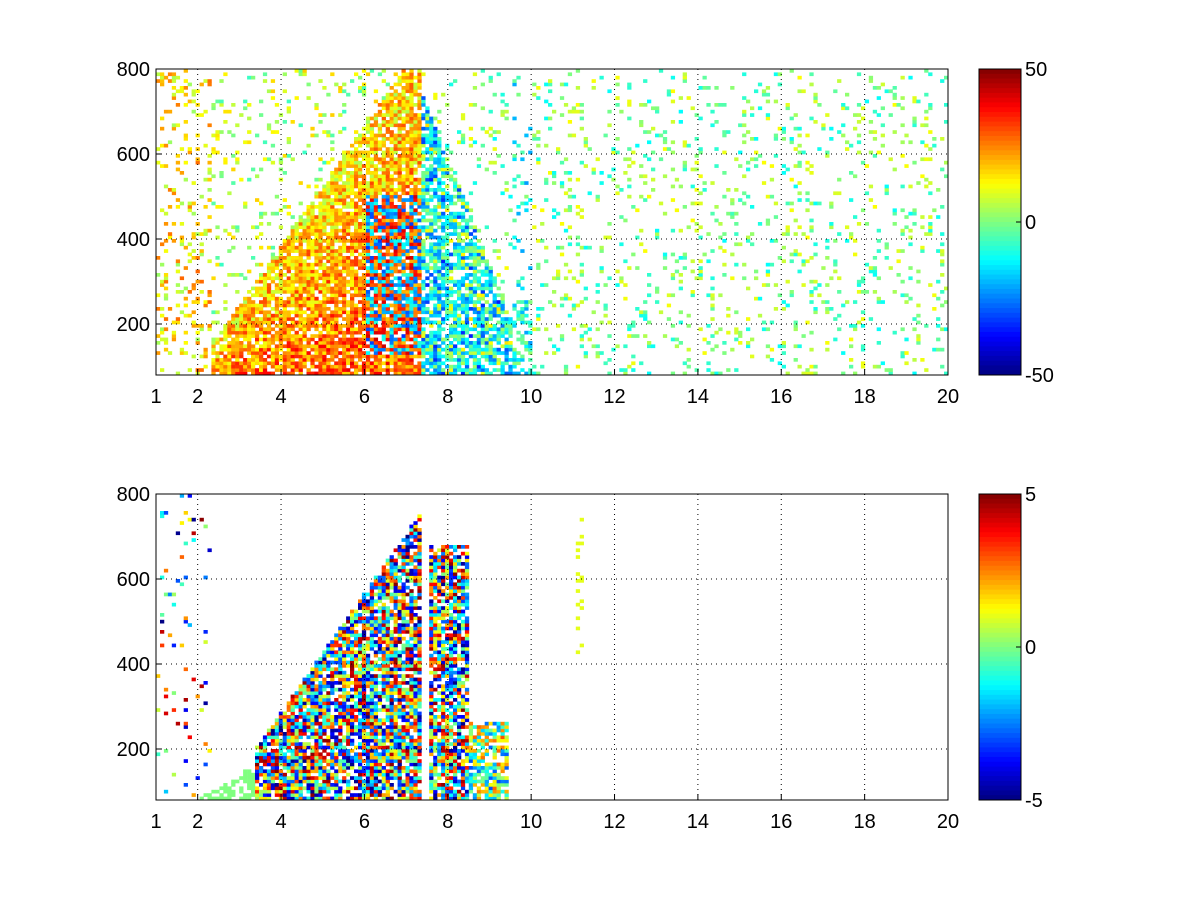  Describe the element at coordinates (1000, 115) in the screenshot. I see `colorbar-segment` at that location.